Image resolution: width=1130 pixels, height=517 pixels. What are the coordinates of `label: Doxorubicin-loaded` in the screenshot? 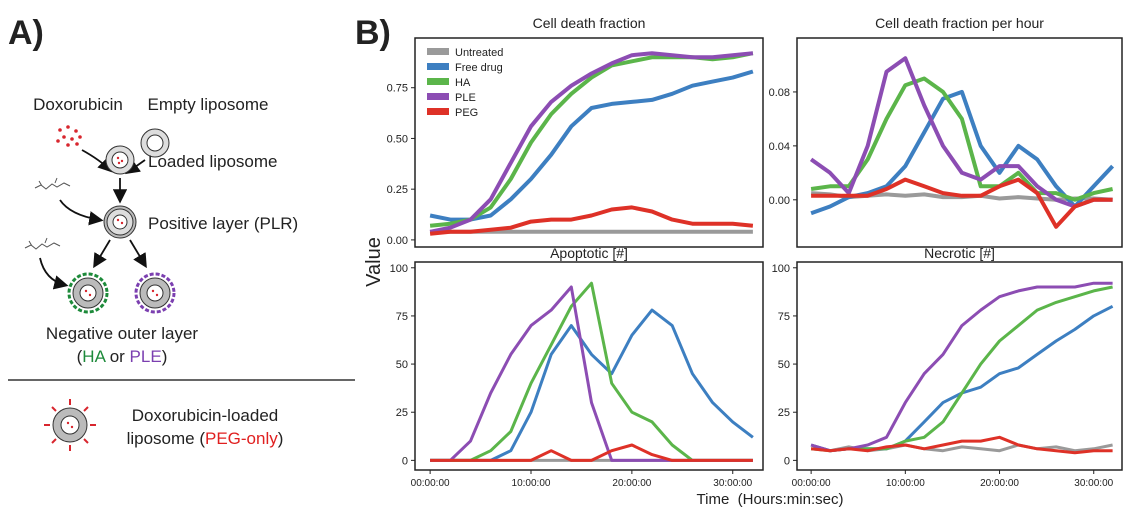 It's located at (205, 415).